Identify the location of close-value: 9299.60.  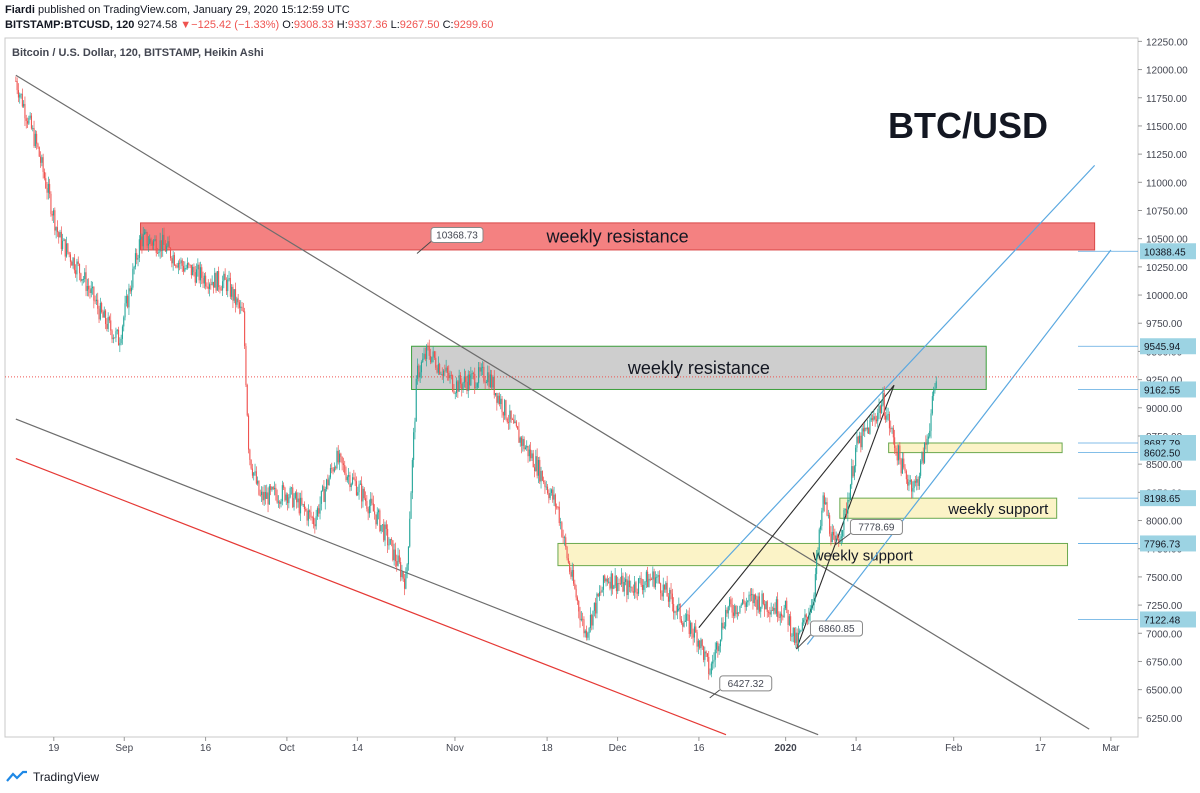
(473, 25).